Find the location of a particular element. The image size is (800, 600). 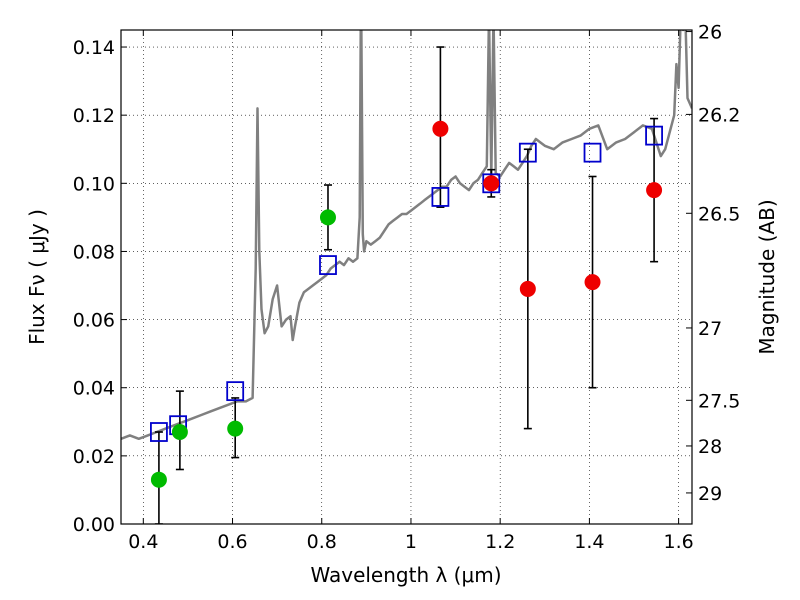

y-tick-label: 0.00 is located at coordinates (94, 525).